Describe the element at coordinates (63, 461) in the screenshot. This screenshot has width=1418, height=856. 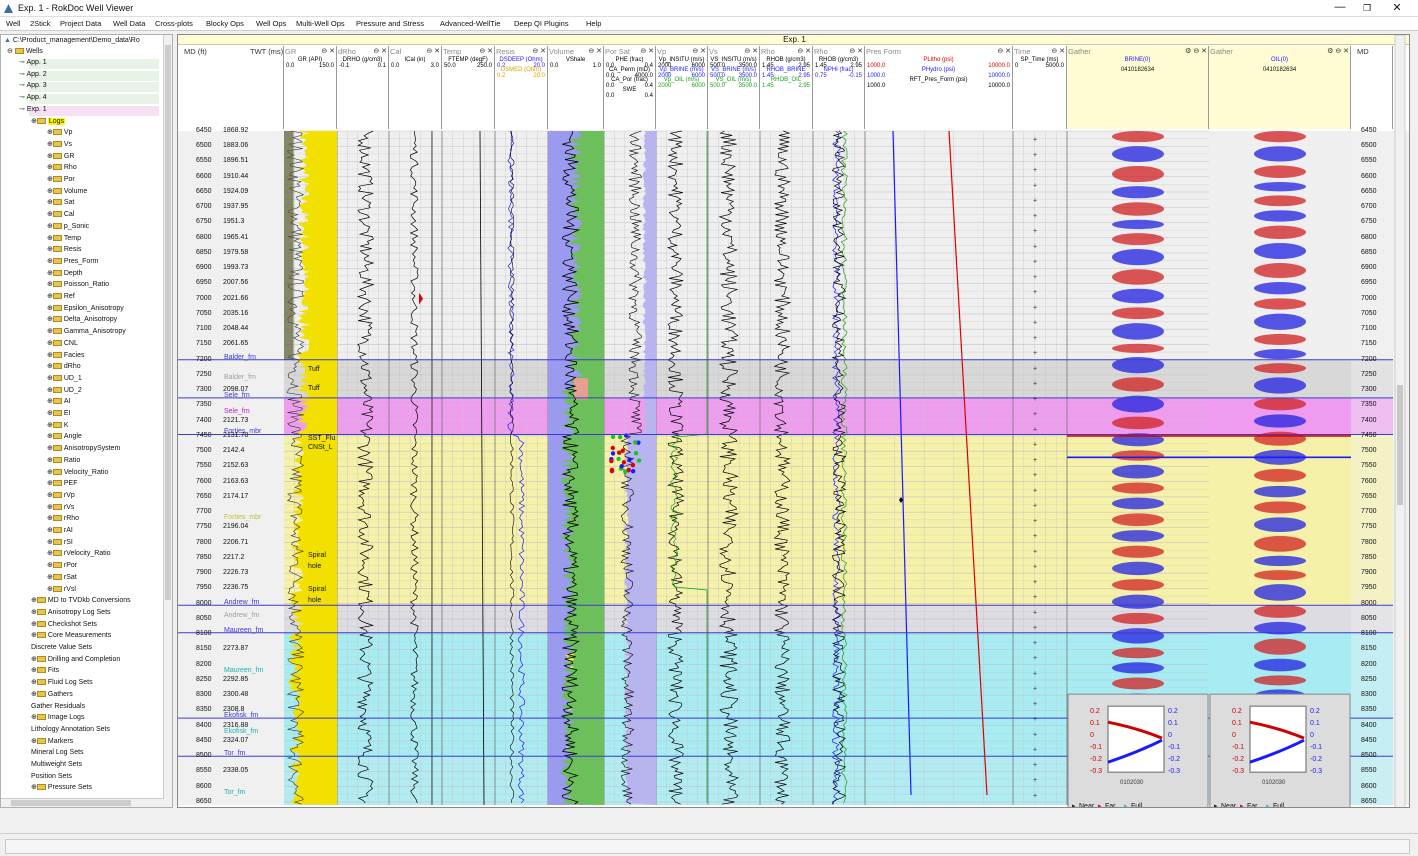
I see `tree-item-ratio: ⊕ Ratio` at that location.